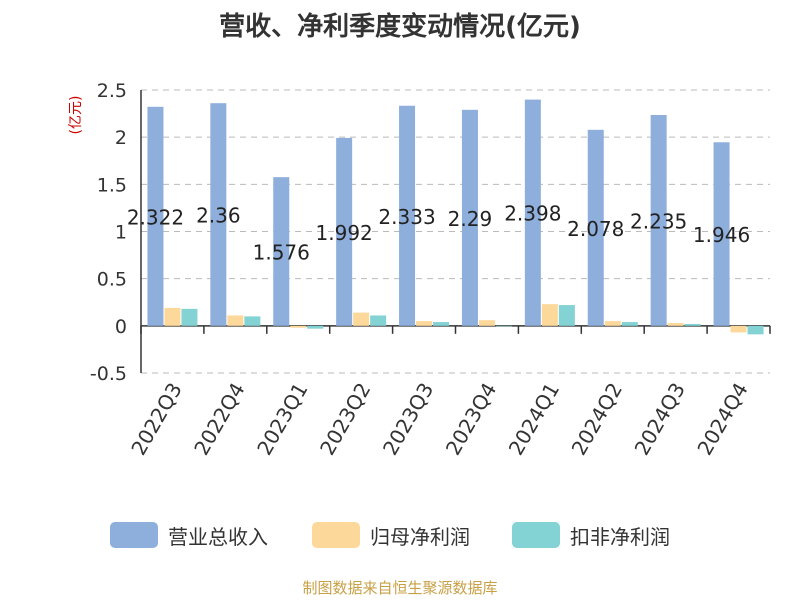  What do you see at coordinates (536, 535) in the screenshot?
I see `legend-swatch-deducted-profit` at bounding box center [536, 535].